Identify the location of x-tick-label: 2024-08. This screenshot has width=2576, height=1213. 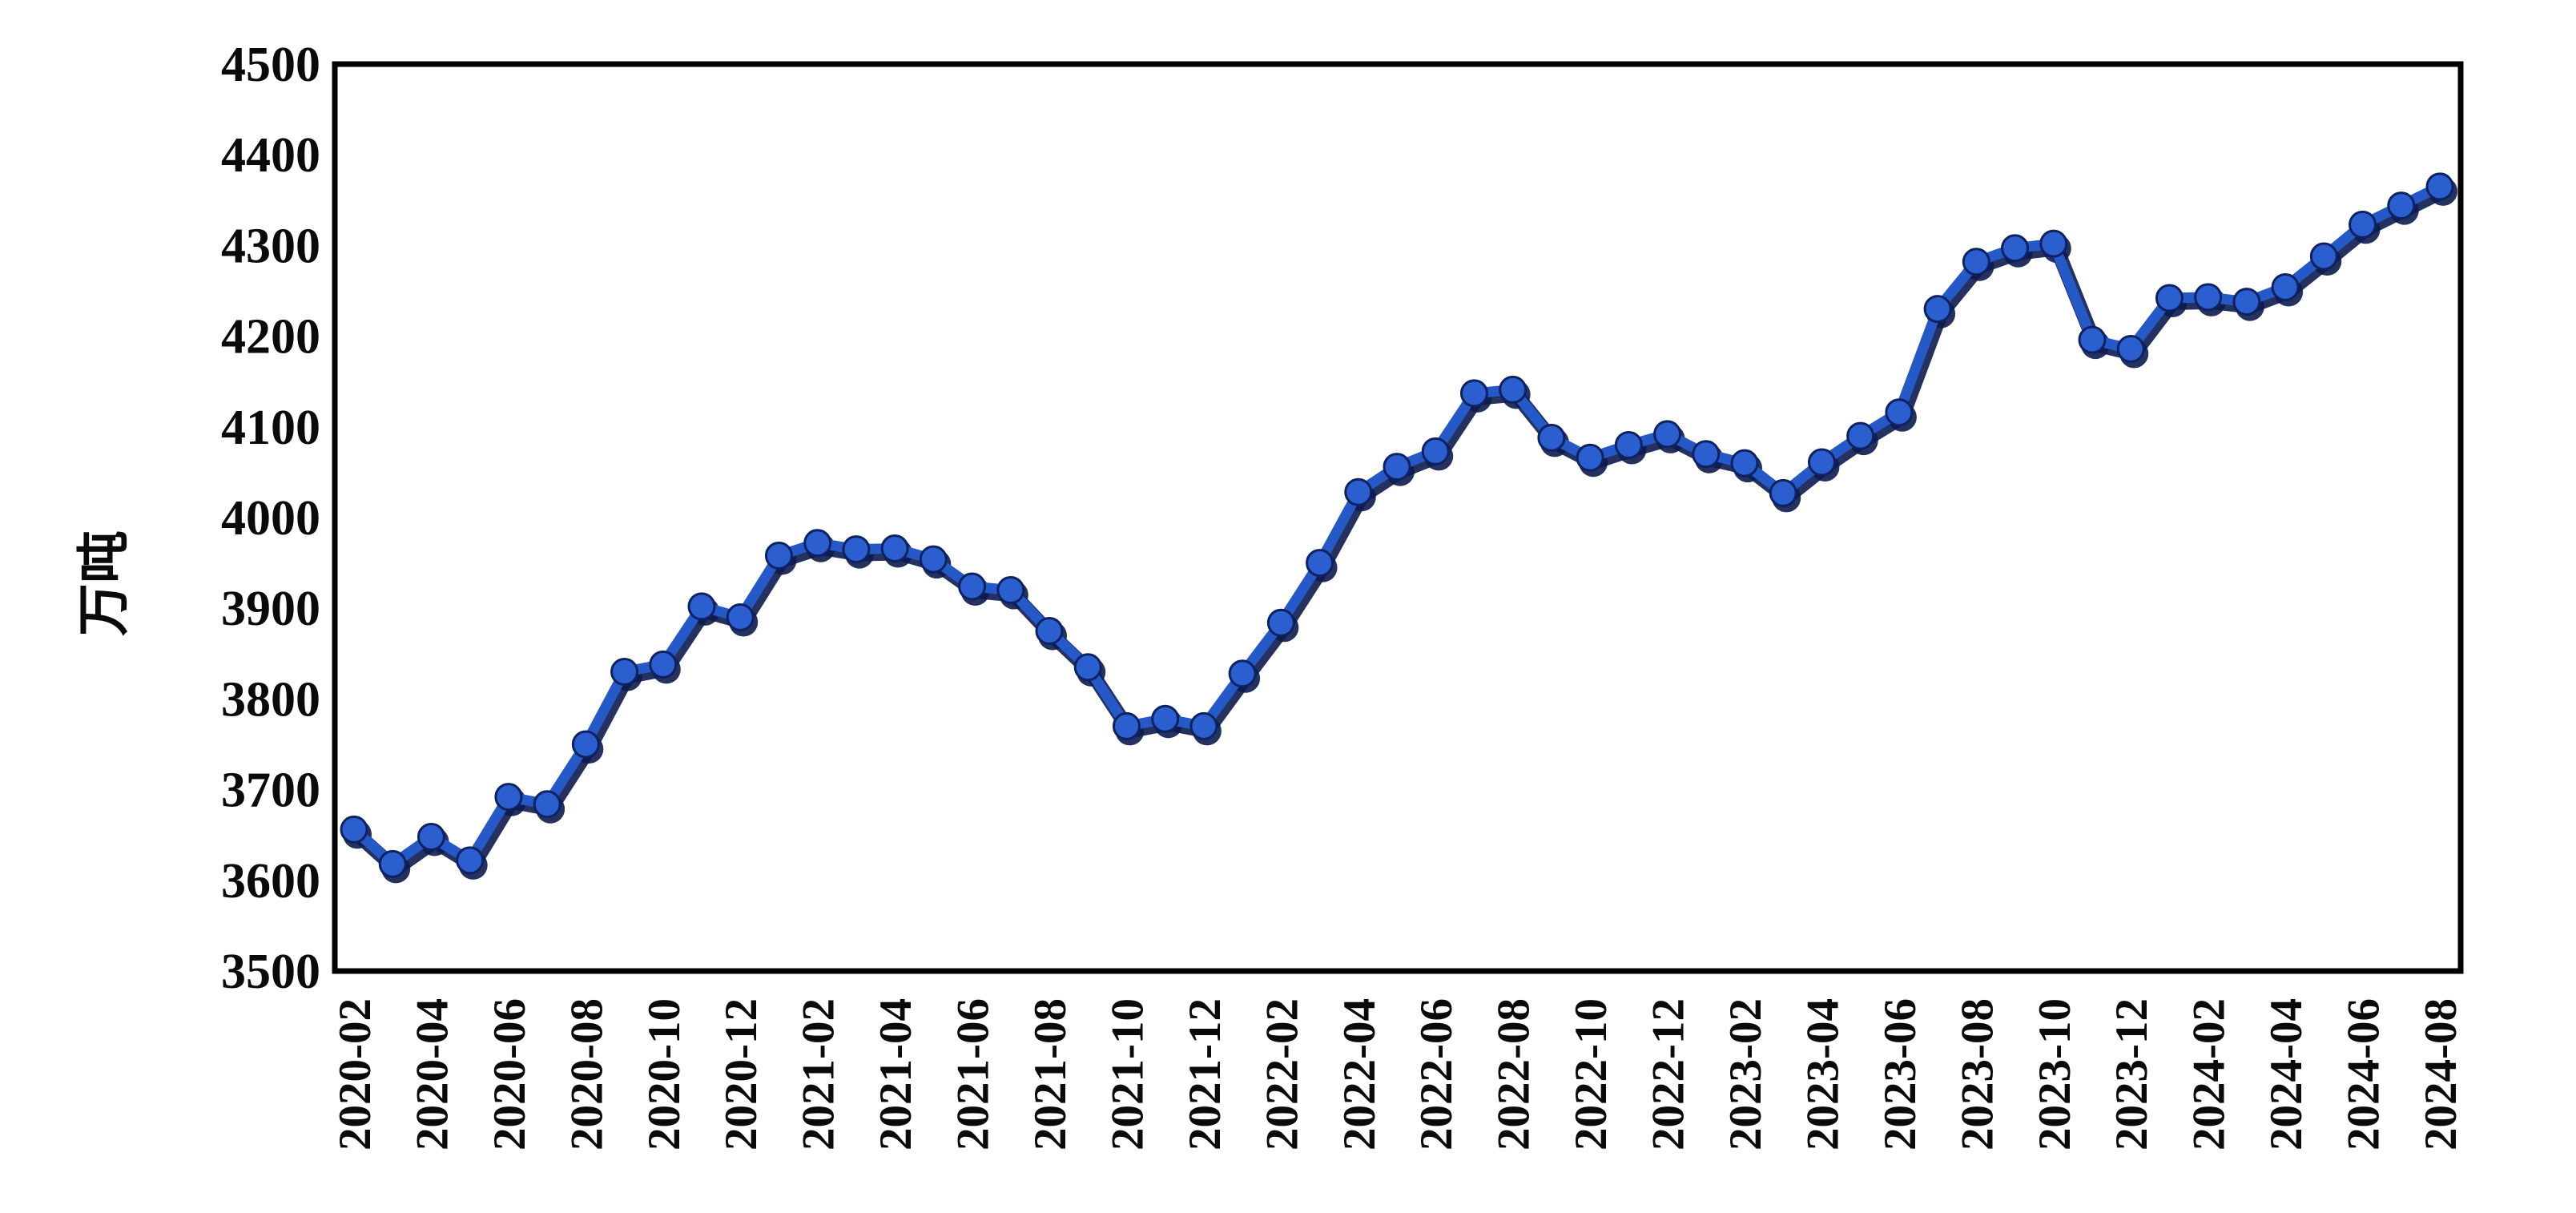
(2441, 1075).